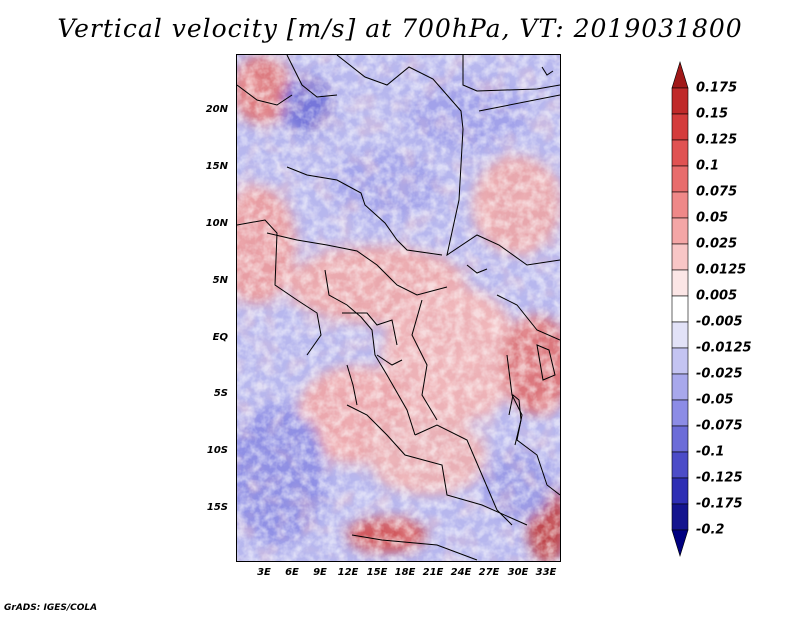  I want to click on colorbar-label: 0.1, so click(708, 166).